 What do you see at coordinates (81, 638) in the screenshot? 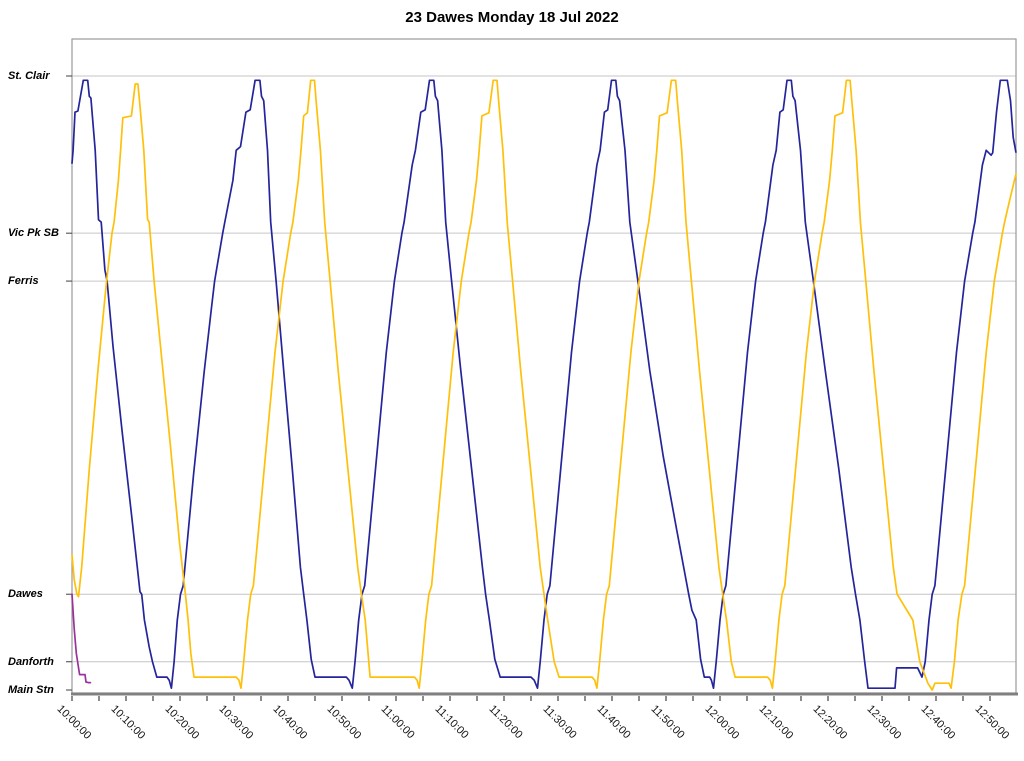
I see `series-purple-line` at bounding box center [81, 638].